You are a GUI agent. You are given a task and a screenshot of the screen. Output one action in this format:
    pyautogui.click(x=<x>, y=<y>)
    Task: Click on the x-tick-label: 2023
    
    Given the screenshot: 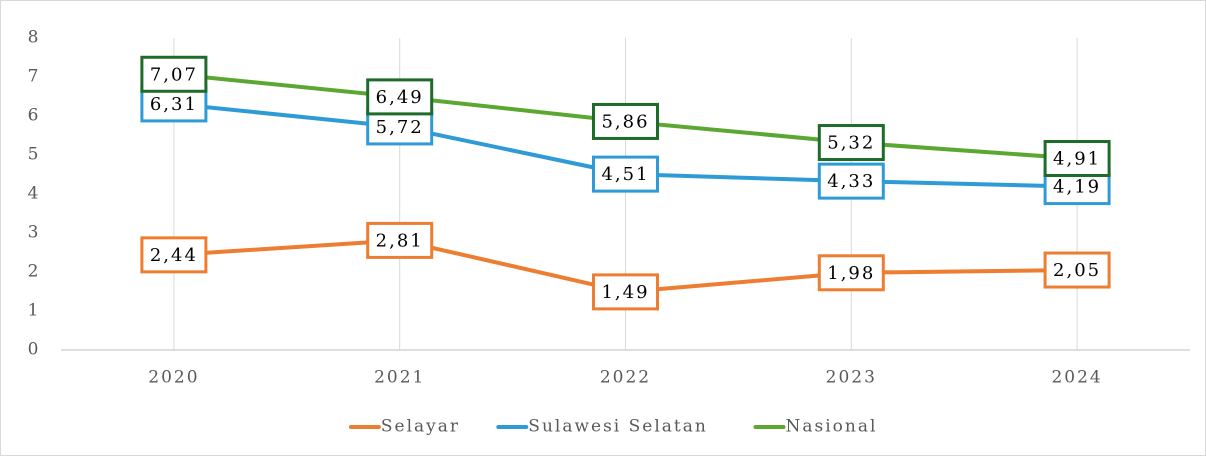 What is the action you would take?
    pyautogui.click(x=851, y=378)
    